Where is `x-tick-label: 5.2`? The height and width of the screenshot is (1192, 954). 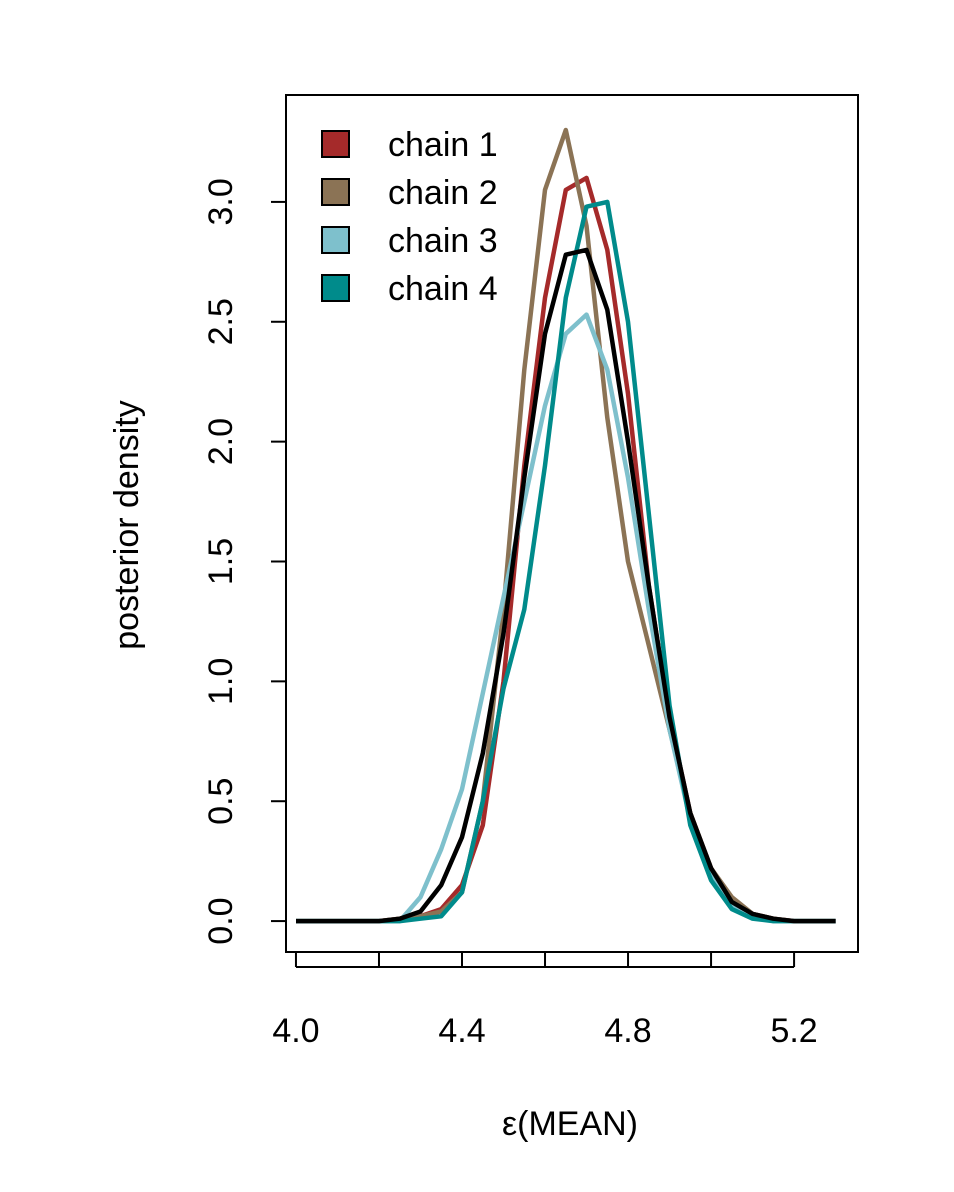
x-tick-label: 5.2 is located at coordinates (793, 1031).